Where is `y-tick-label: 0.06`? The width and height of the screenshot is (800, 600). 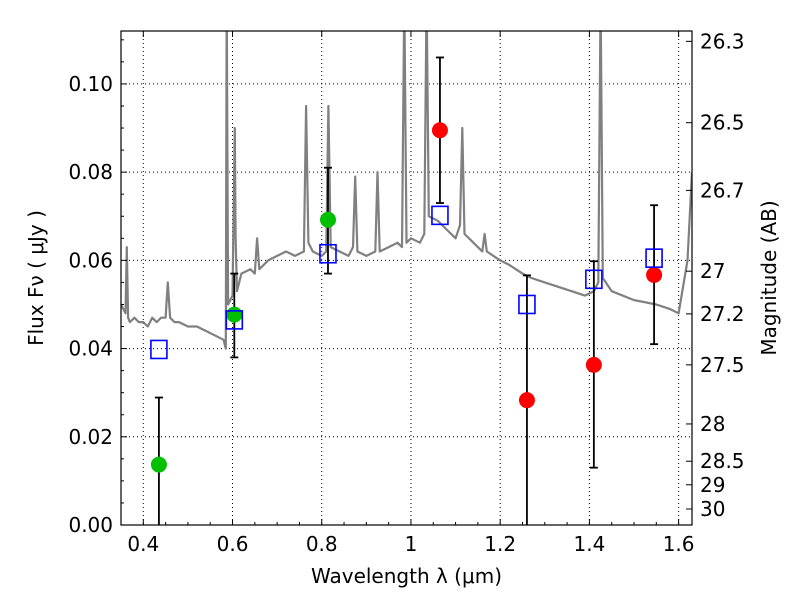 y-tick-label: 0.06 is located at coordinates (90, 260).